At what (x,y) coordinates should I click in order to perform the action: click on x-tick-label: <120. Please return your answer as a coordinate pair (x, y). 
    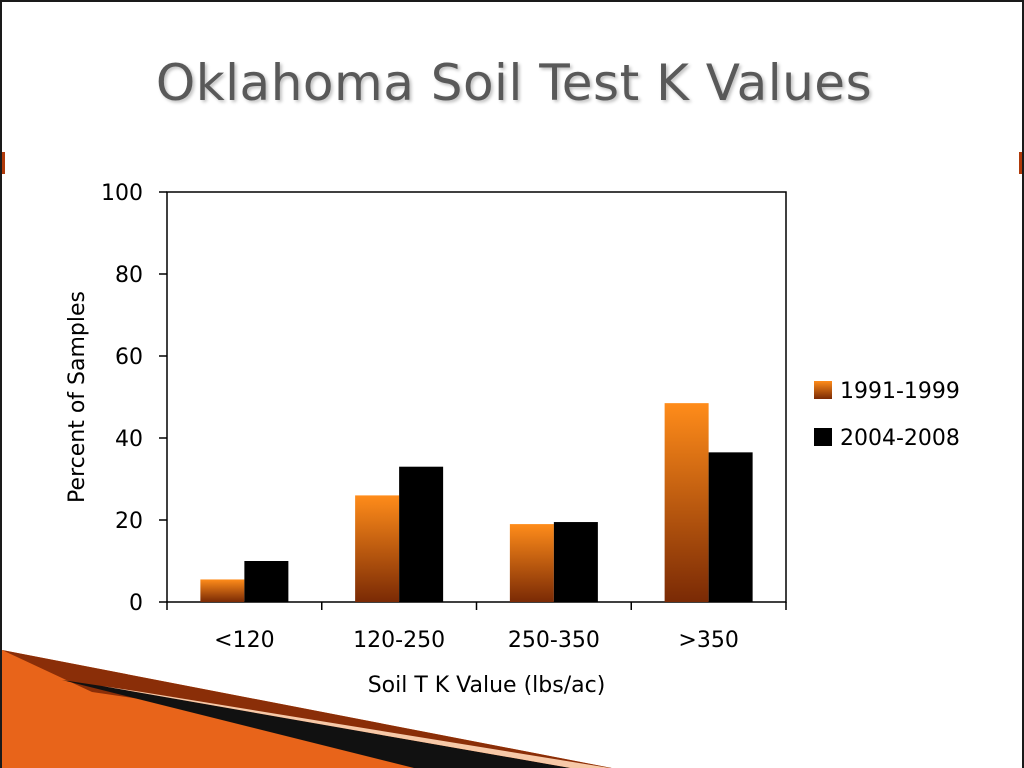
    Looking at the image, I should click on (244, 640).